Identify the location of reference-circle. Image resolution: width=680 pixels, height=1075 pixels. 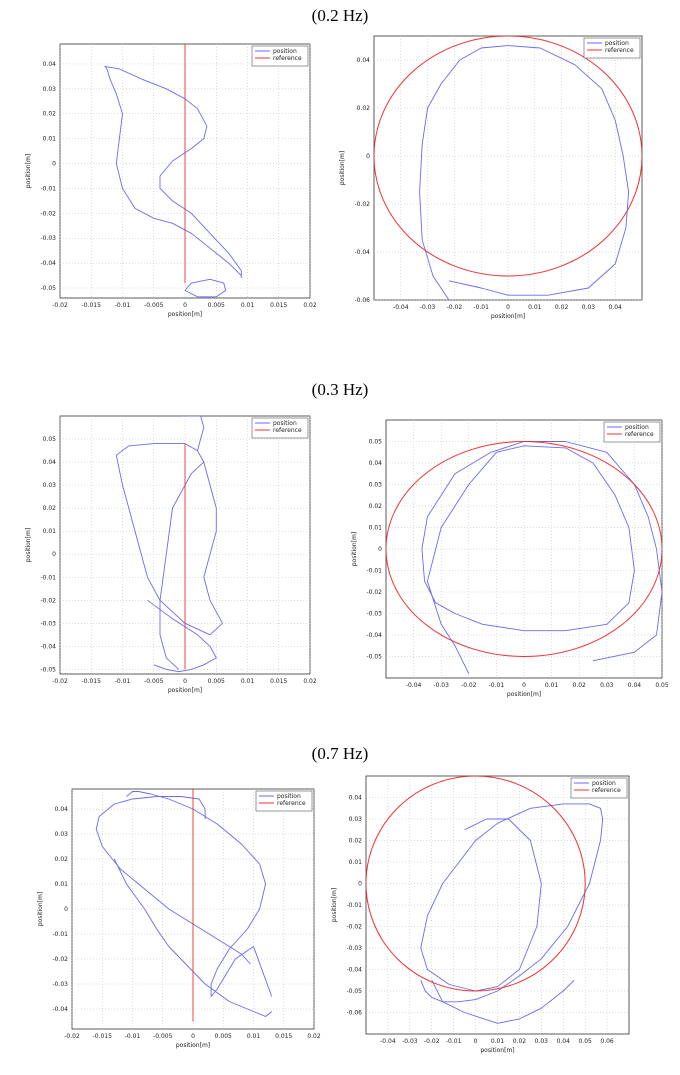
(524, 549).